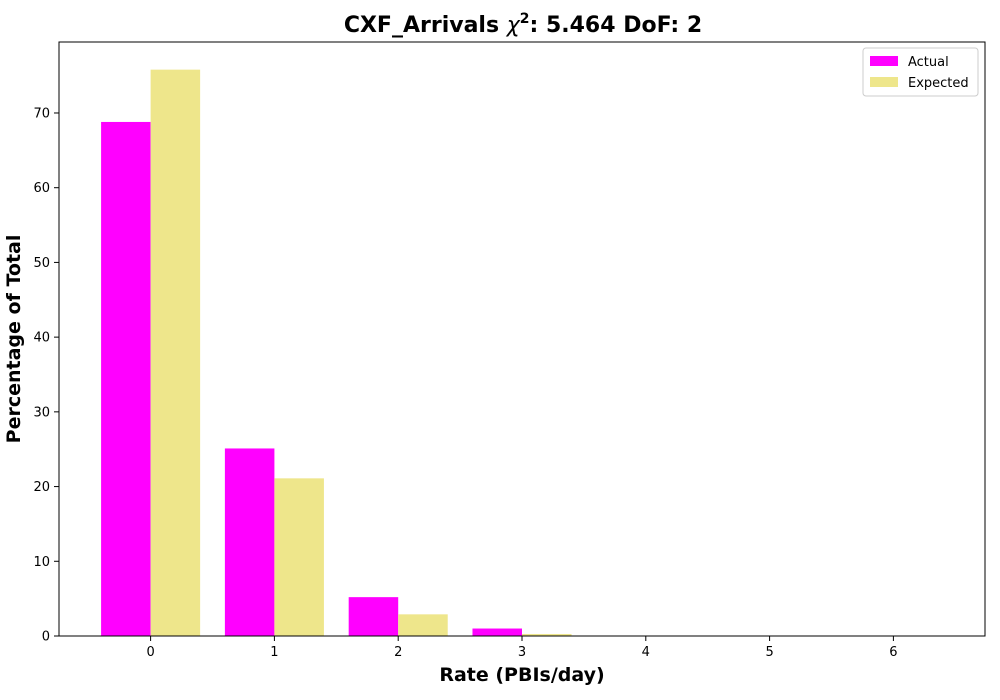  I want to click on legend-swatch-actual, so click(884, 61).